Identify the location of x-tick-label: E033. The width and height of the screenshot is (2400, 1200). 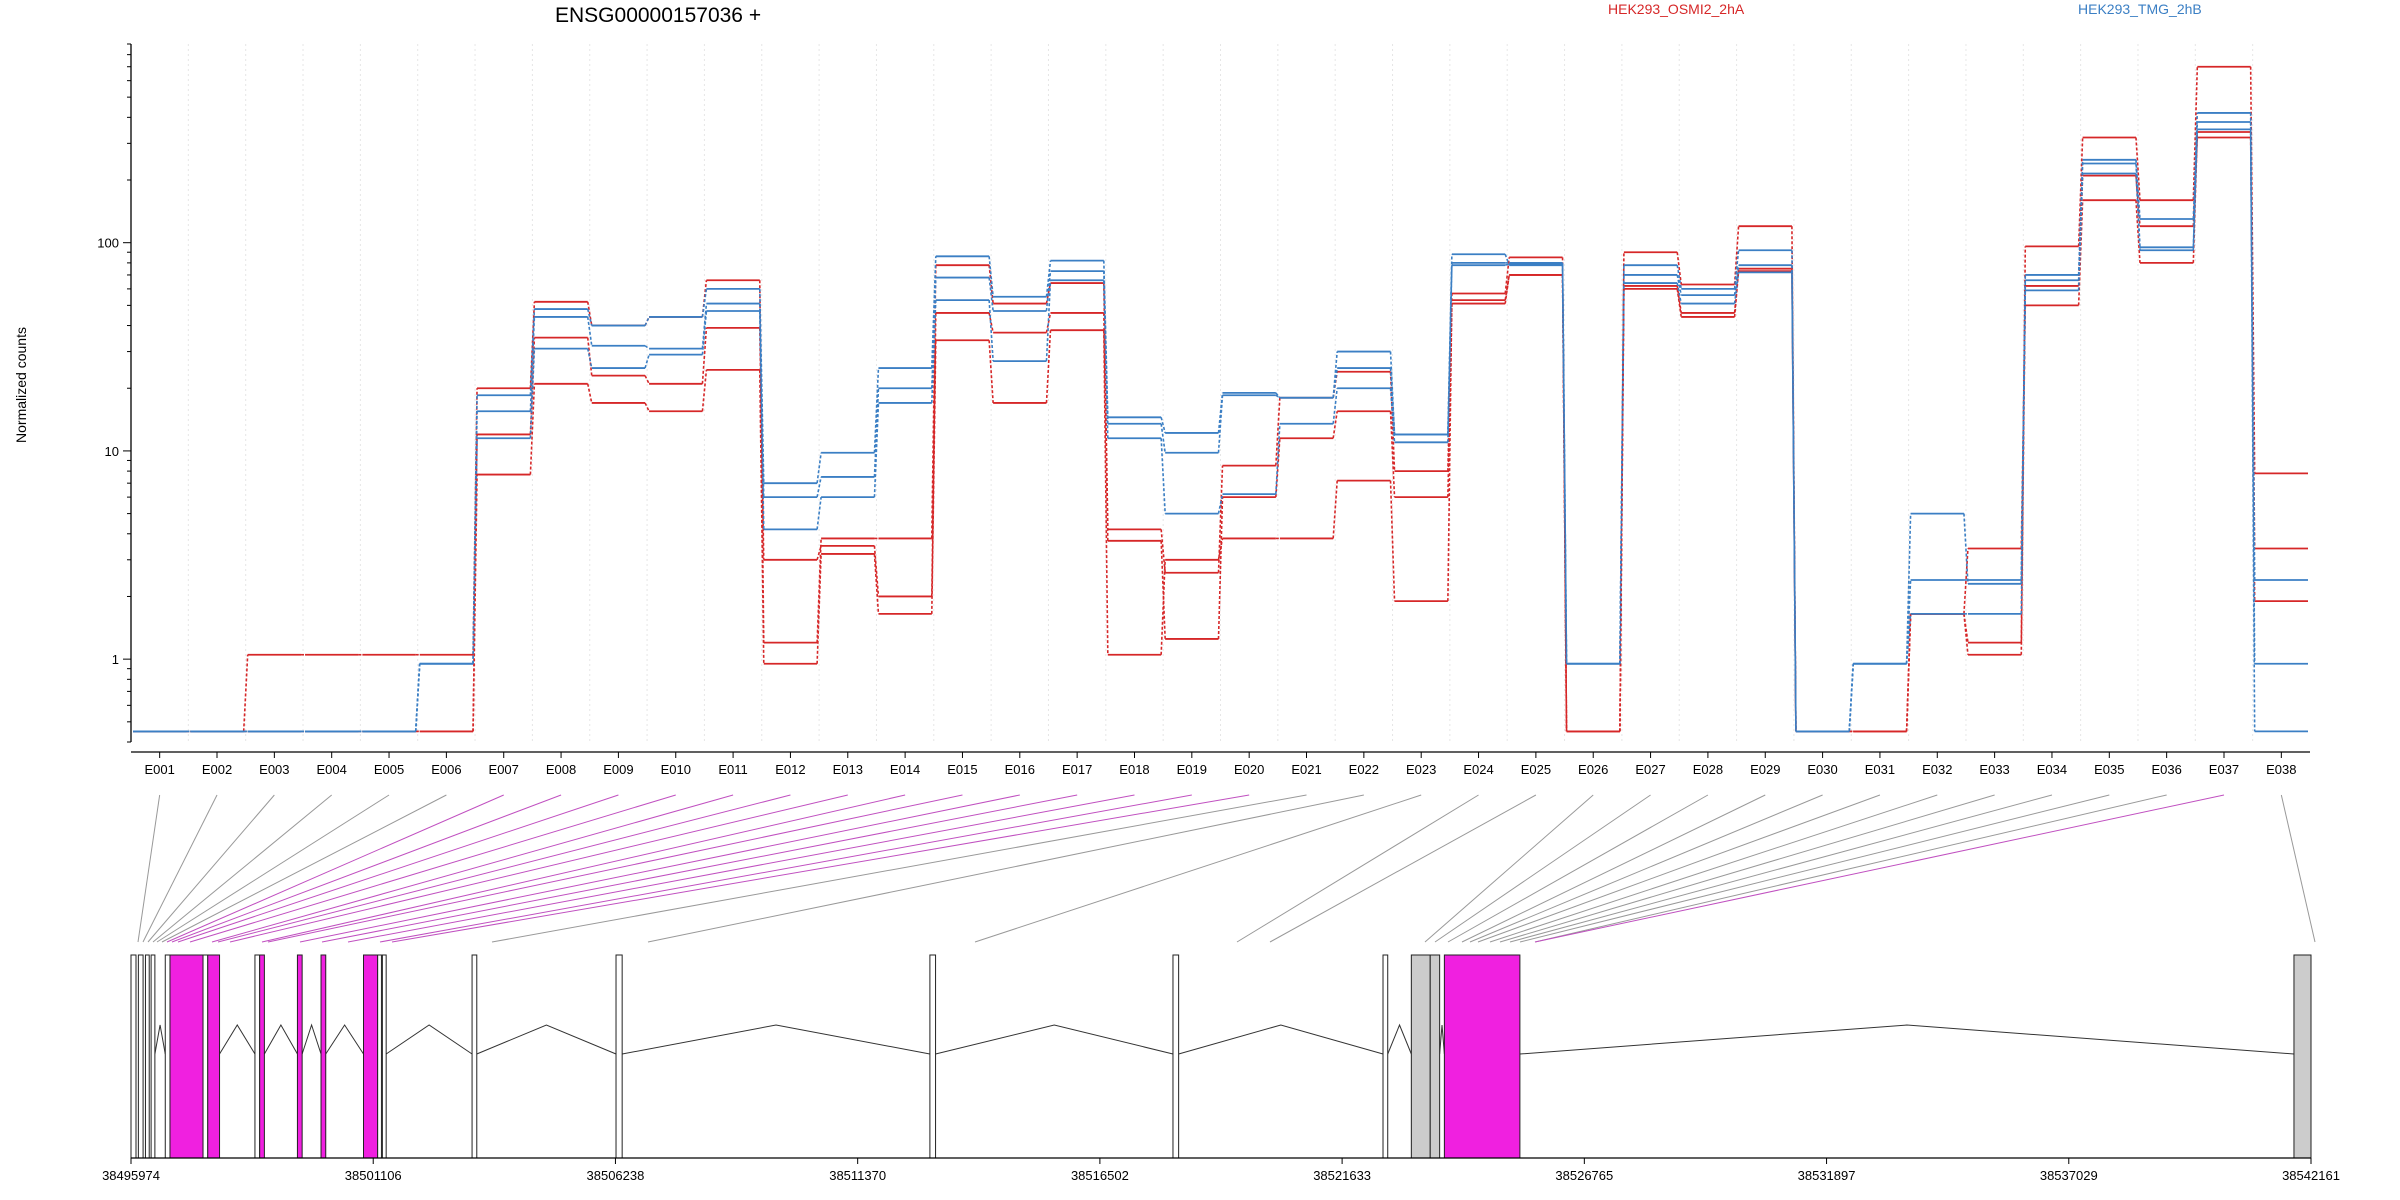
(1994, 769).